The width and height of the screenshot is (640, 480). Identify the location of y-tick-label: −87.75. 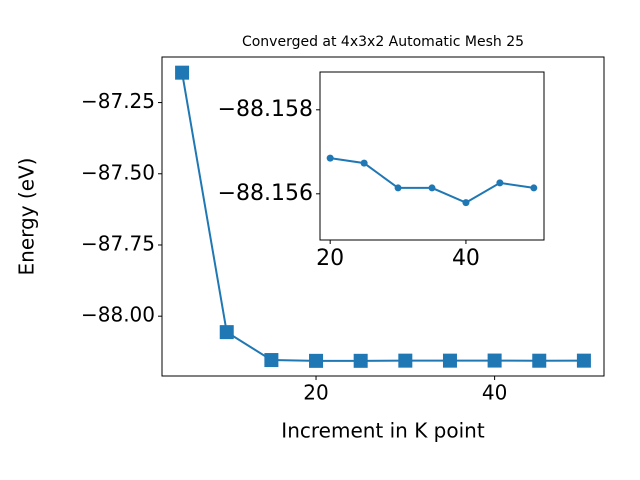
(118, 243).